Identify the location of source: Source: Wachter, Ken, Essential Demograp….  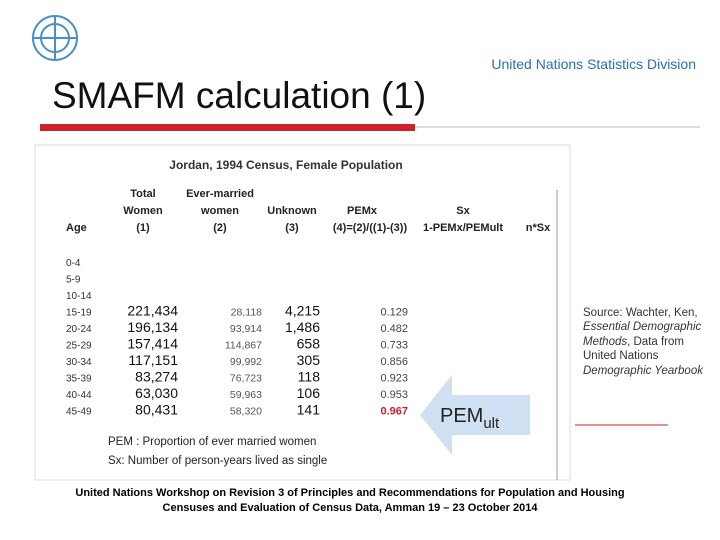
(643, 342).